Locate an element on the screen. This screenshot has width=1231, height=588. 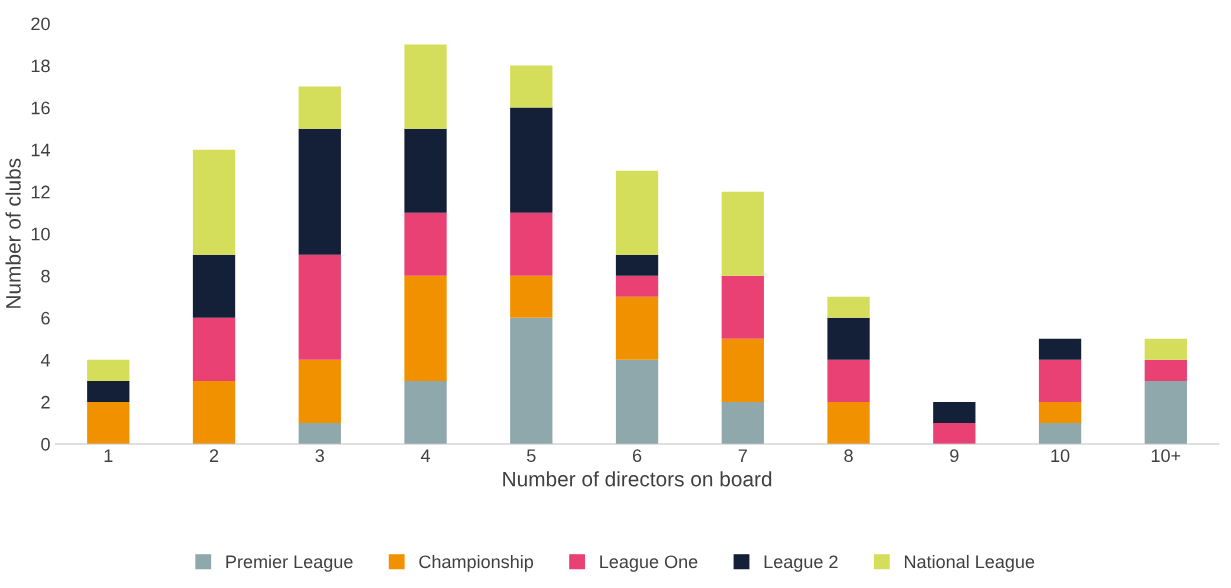
x-tick-label: 10+ is located at coordinates (1166, 456).